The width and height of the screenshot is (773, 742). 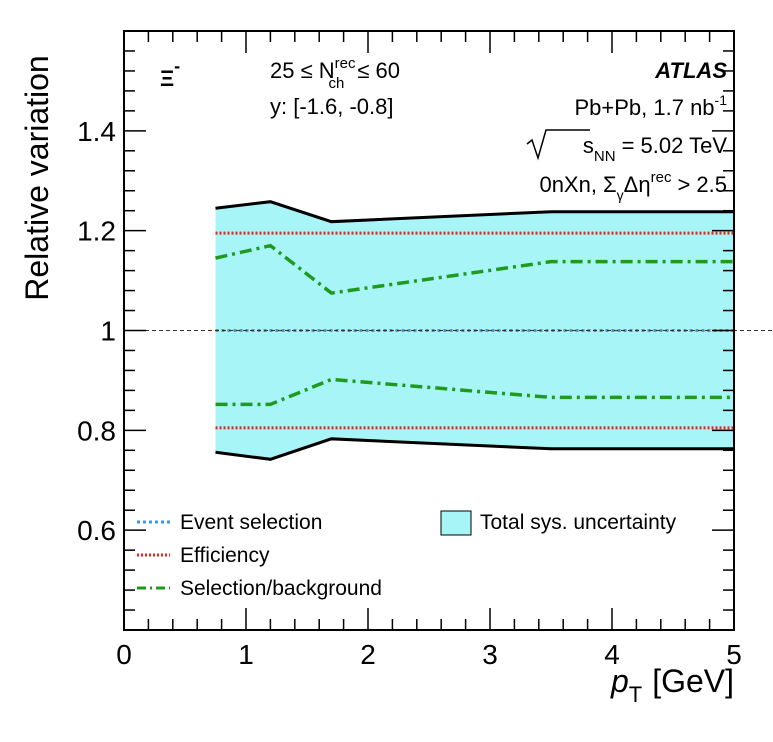 I want to click on selection-prefix: 0nXn, Σ, so click(x=577, y=184).